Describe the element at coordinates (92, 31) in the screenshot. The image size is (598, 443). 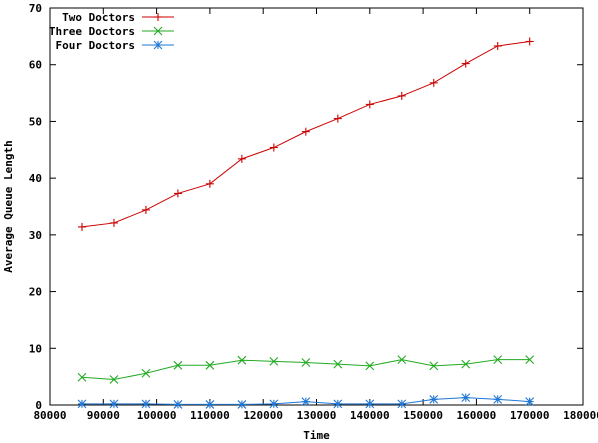
I see `legend-label: Three Doctors` at that location.